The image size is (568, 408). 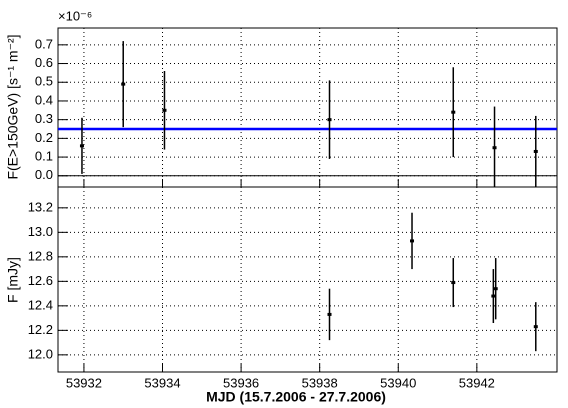 What do you see at coordinates (477, 382) in the screenshot?
I see `x-tick-label: 53942` at bounding box center [477, 382].